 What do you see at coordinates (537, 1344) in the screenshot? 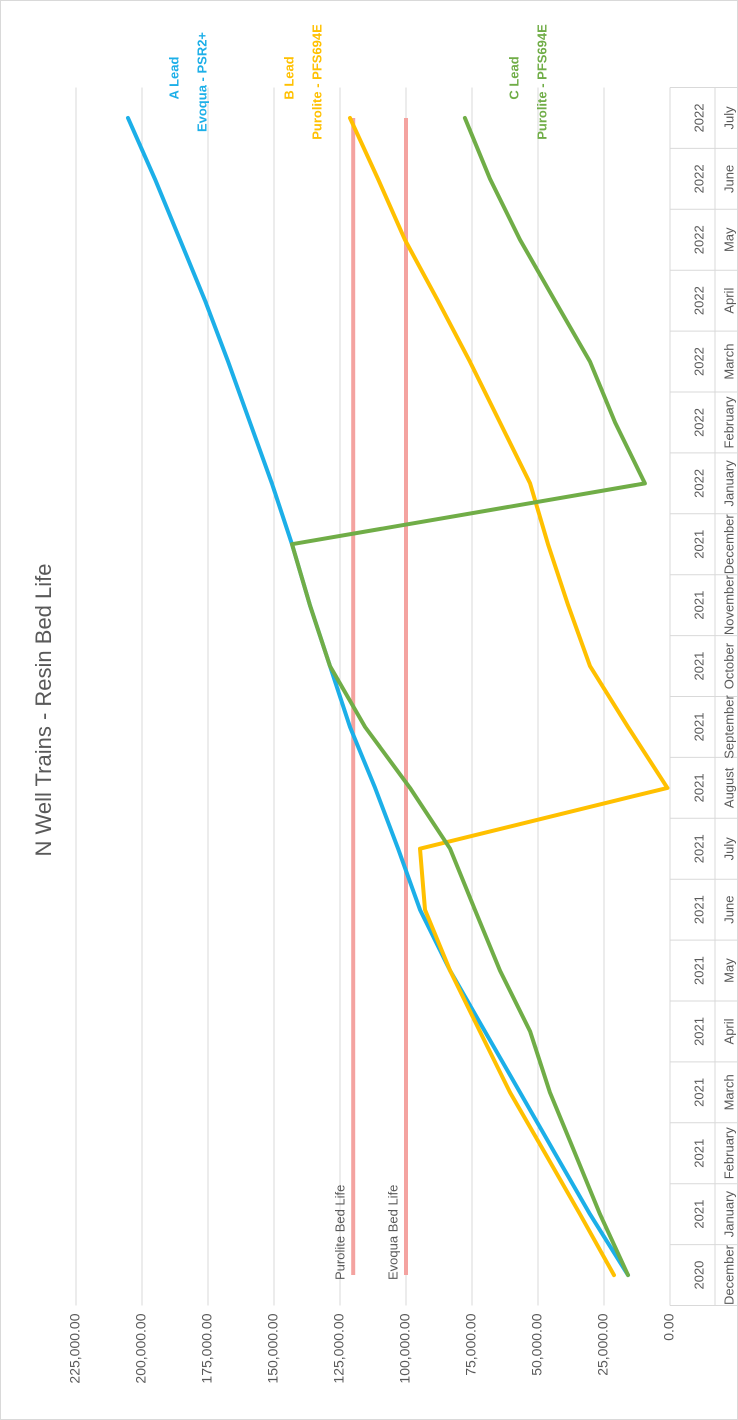
I see `y-tick-label: 50,000.00` at bounding box center [537, 1344].